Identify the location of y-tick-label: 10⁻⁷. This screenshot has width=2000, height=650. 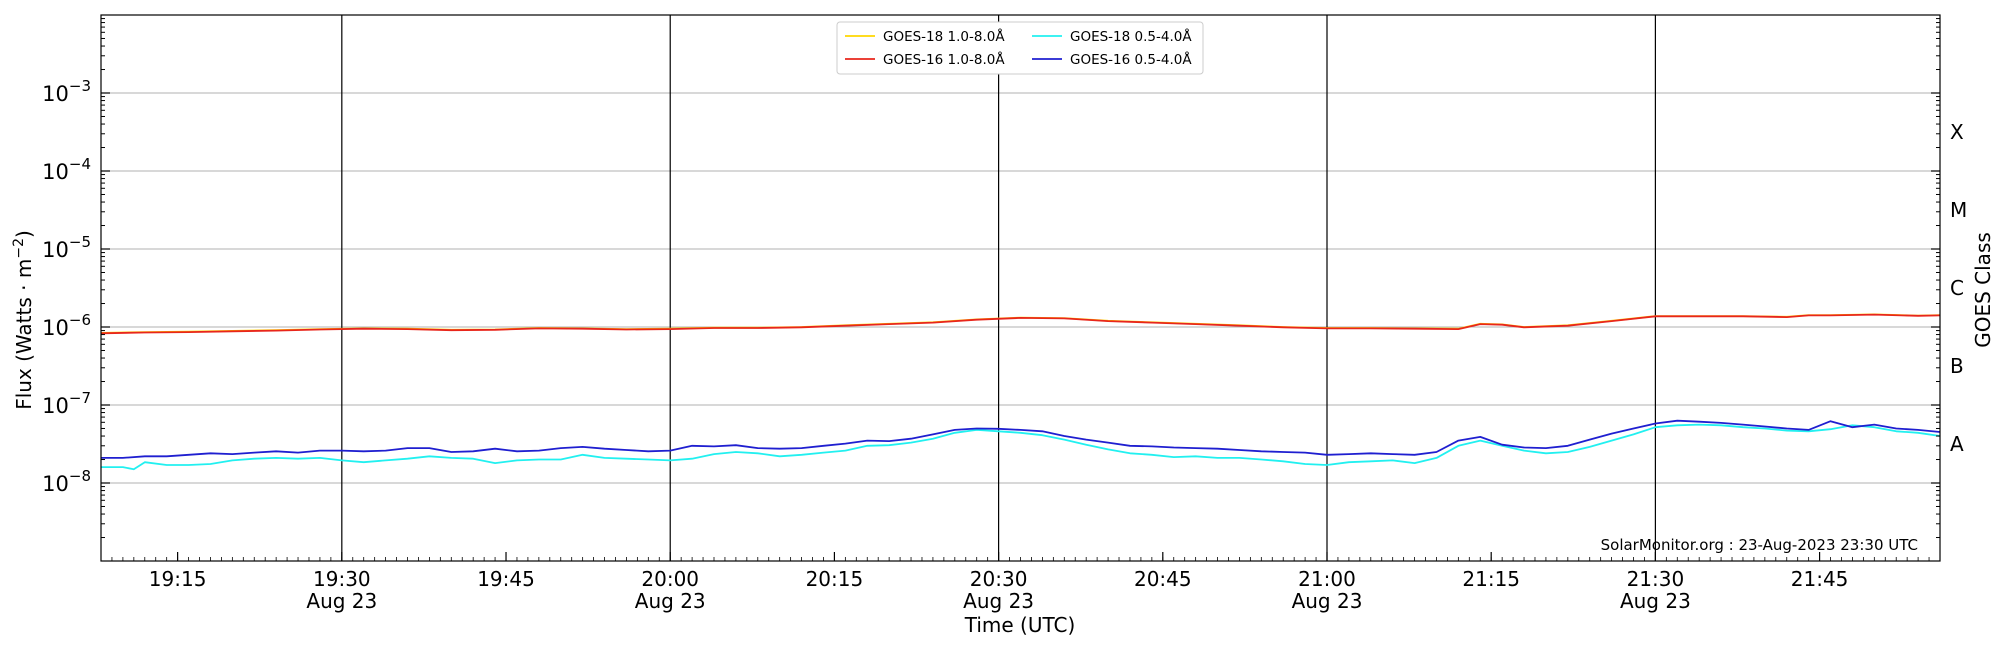
(66, 403).